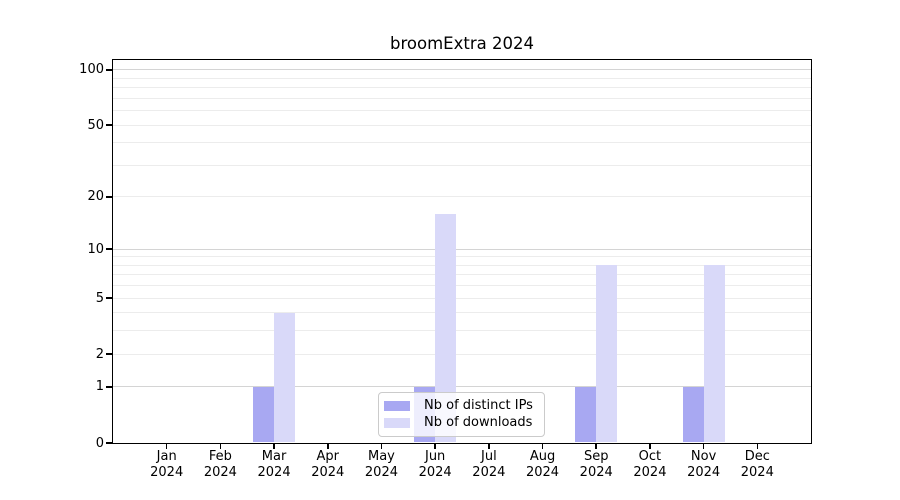 The height and width of the screenshot is (500, 900). I want to click on bar-downloads-Nov, so click(714, 353).